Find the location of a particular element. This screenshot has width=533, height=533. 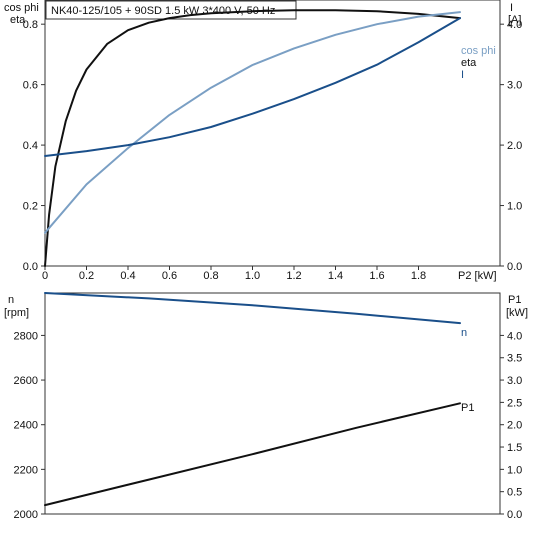

left-tick-label: 2000 is located at coordinates (26, 515).